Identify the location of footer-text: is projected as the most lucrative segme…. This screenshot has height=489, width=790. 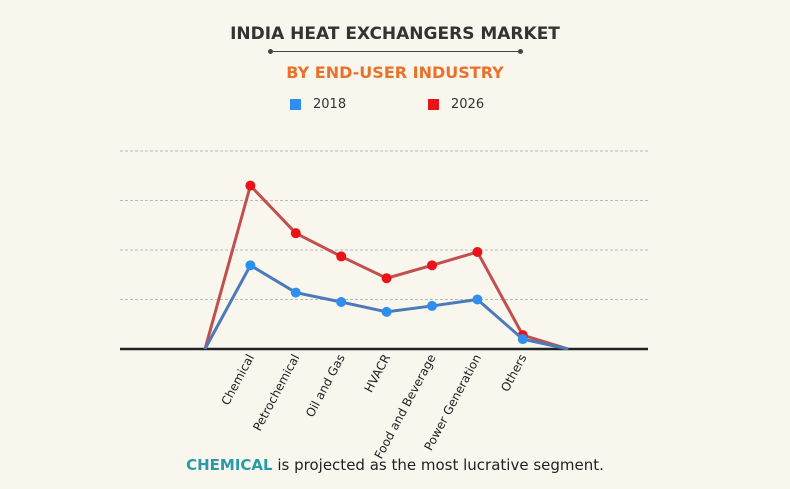
(438, 465).